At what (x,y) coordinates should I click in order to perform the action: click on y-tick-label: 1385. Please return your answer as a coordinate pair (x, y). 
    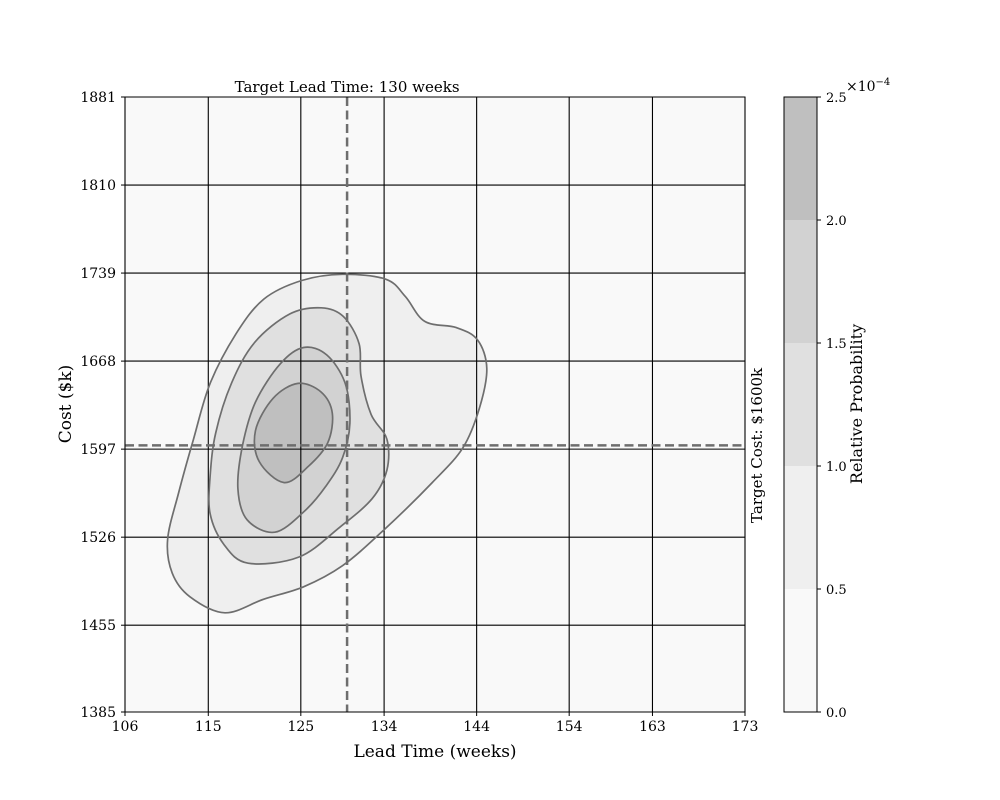
    Looking at the image, I should click on (98, 713).